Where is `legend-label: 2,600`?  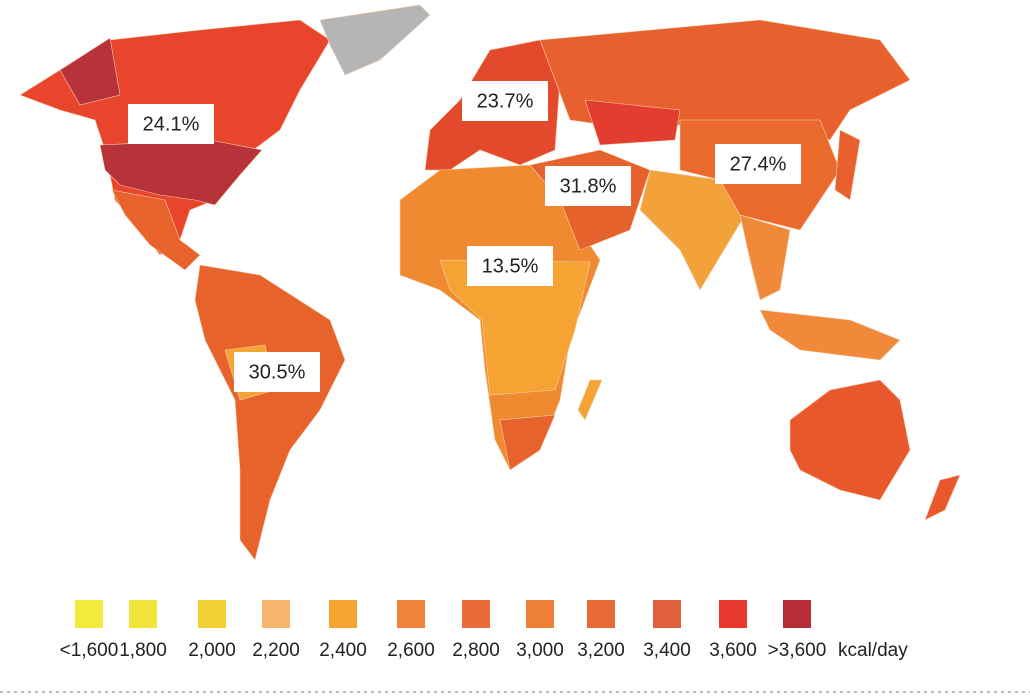 legend-label: 2,600 is located at coordinates (411, 650).